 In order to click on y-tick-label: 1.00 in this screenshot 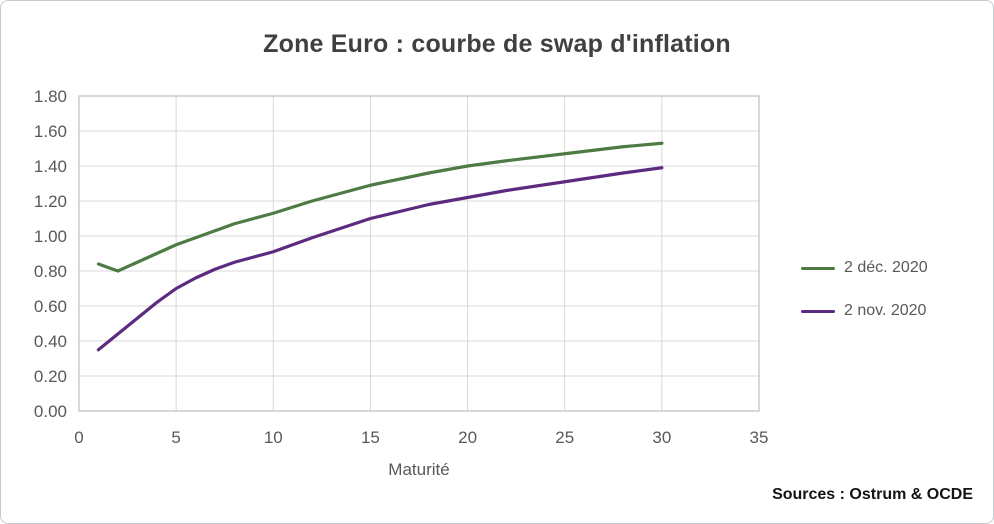, I will do `click(50, 236)`.